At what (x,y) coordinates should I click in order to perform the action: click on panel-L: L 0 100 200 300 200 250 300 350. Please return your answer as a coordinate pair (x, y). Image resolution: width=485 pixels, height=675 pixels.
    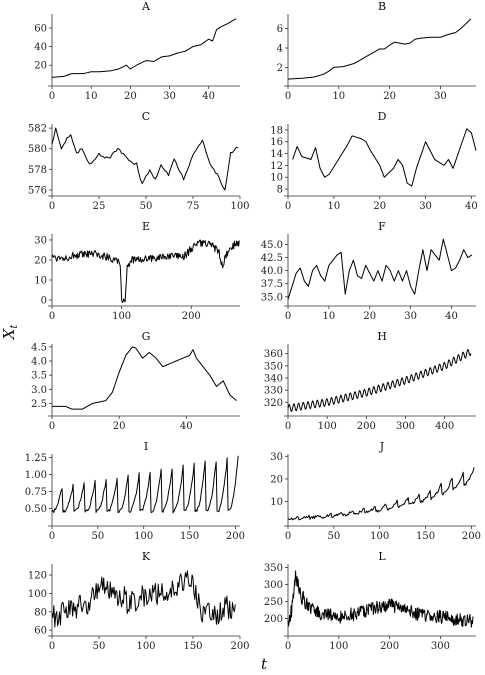
    Looking at the image, I should click on (370, 601).